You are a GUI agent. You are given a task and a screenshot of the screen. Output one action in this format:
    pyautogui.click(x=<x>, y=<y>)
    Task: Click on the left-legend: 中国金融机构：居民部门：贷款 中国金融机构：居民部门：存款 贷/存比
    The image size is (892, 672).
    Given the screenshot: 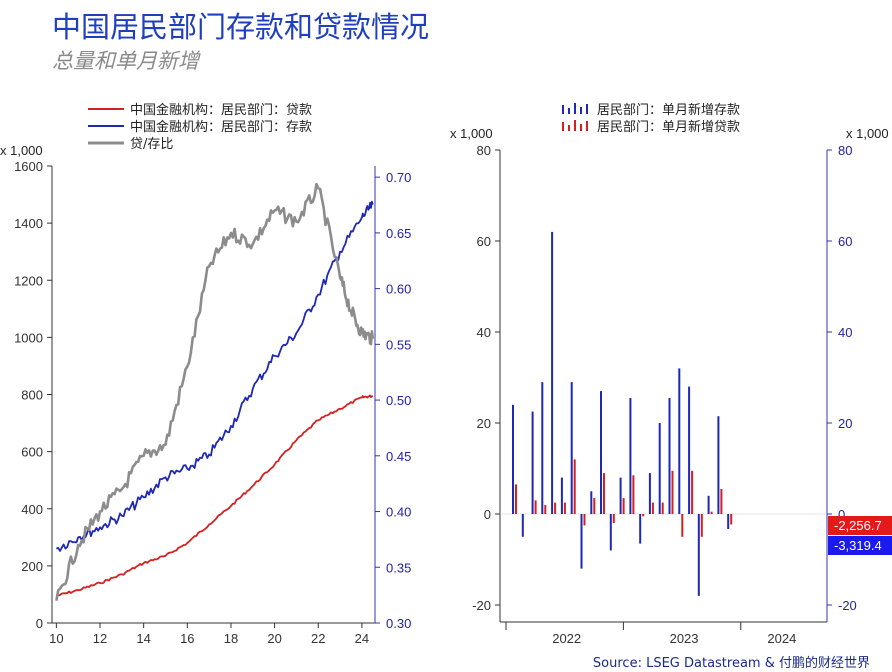 What is the action you would take?
    pyautogui.click(x=200, y=127)
    